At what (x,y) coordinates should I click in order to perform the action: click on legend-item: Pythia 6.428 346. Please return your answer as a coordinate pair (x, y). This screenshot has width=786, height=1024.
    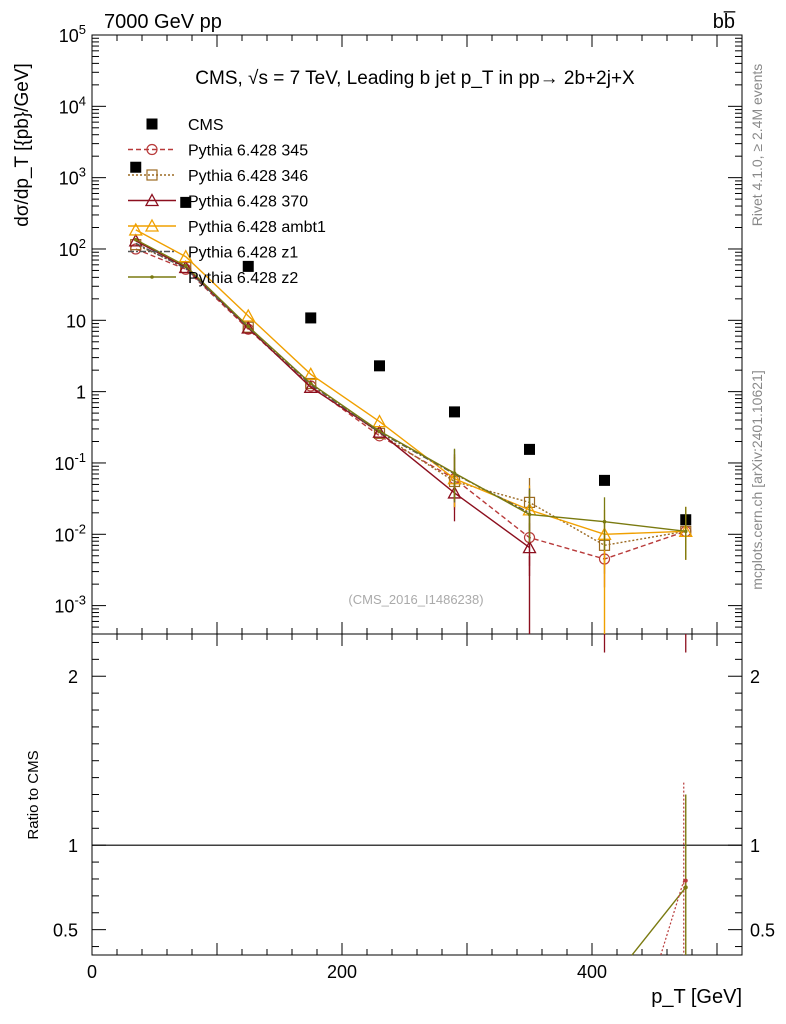
    Looking at the image, I should click on (218, 176).